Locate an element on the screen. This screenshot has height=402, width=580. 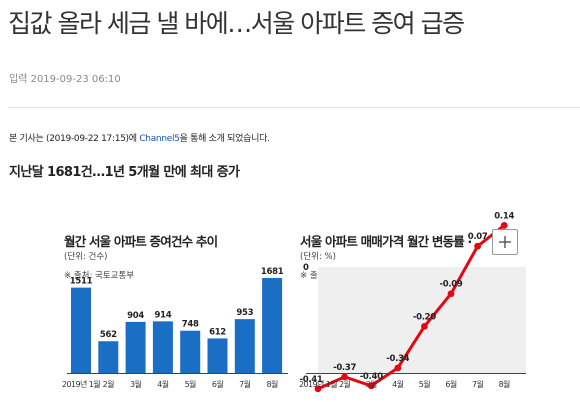
chart-title: 월간 서울 아파트 증여건수 추이 is located at coordinates (141, 241).